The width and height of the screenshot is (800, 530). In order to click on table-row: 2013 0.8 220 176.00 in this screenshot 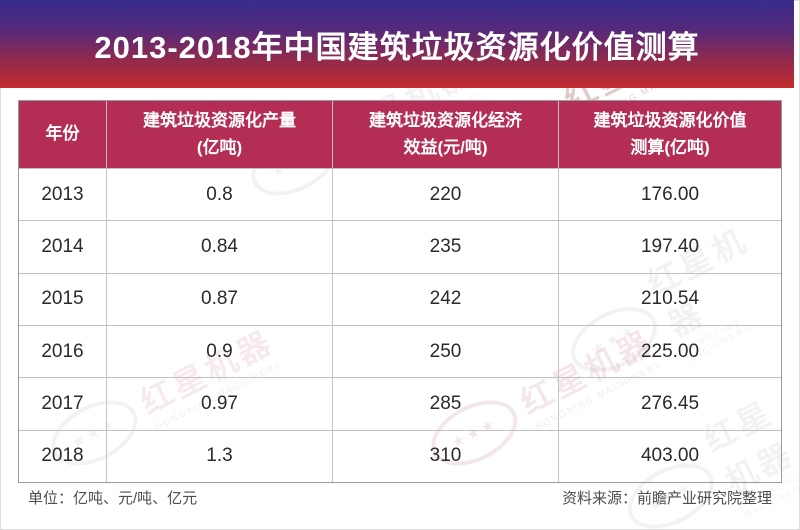, I will do `click(400, 194)`.